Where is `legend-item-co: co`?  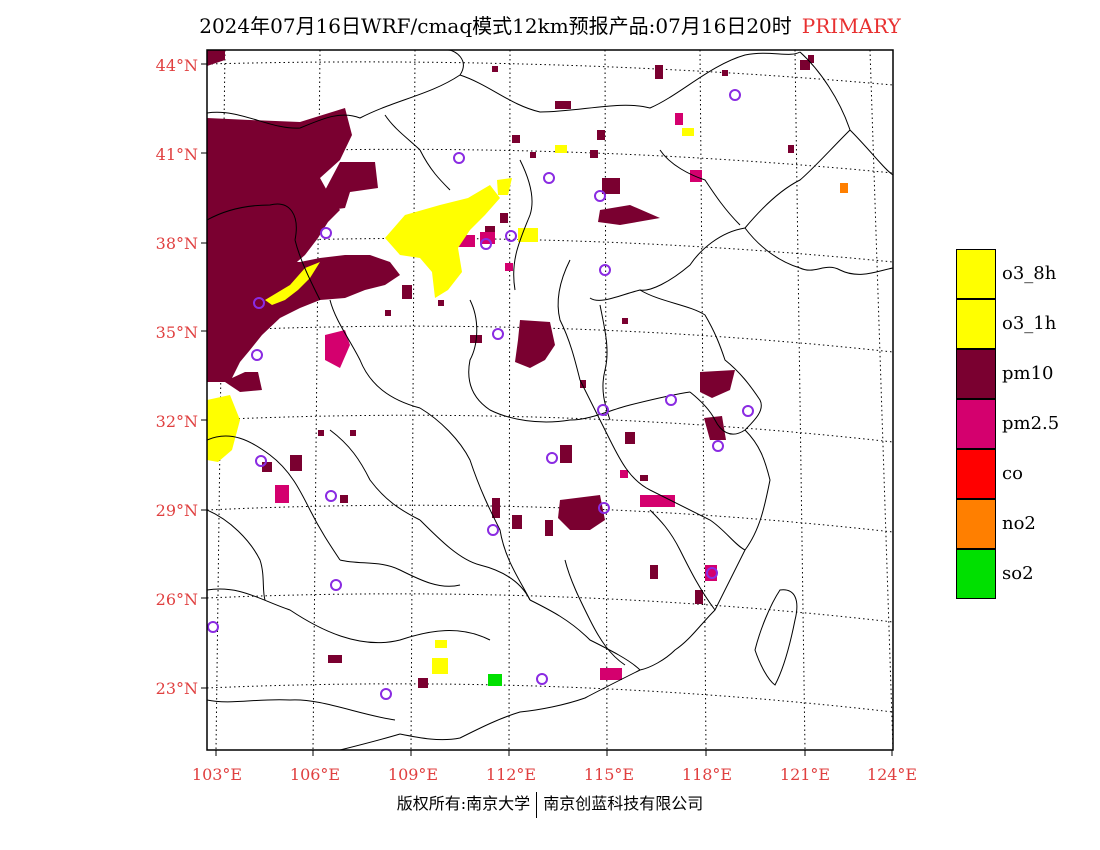 legend-item-co: co is located at coordinates (1028, 474).